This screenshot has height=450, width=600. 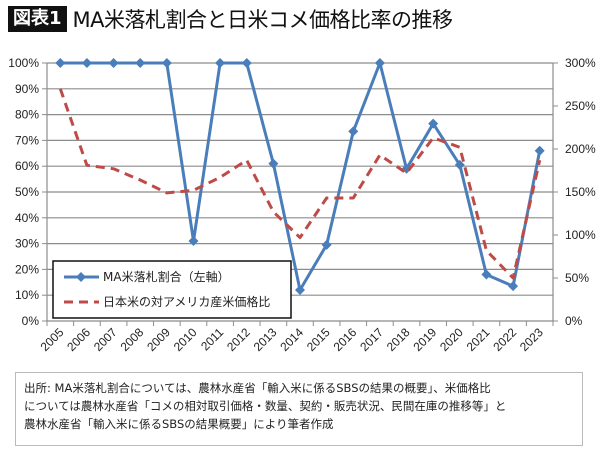 I want to click on x-tick-label: 2005, so click(x=52, y=339).